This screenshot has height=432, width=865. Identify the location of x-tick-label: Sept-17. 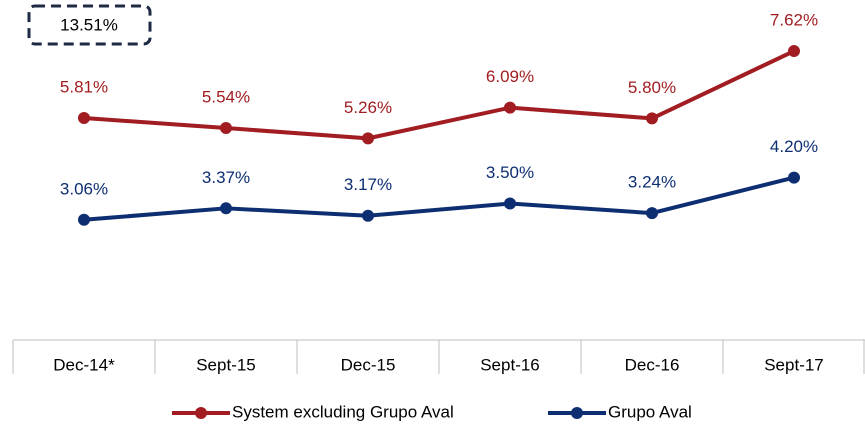
(794, 364).